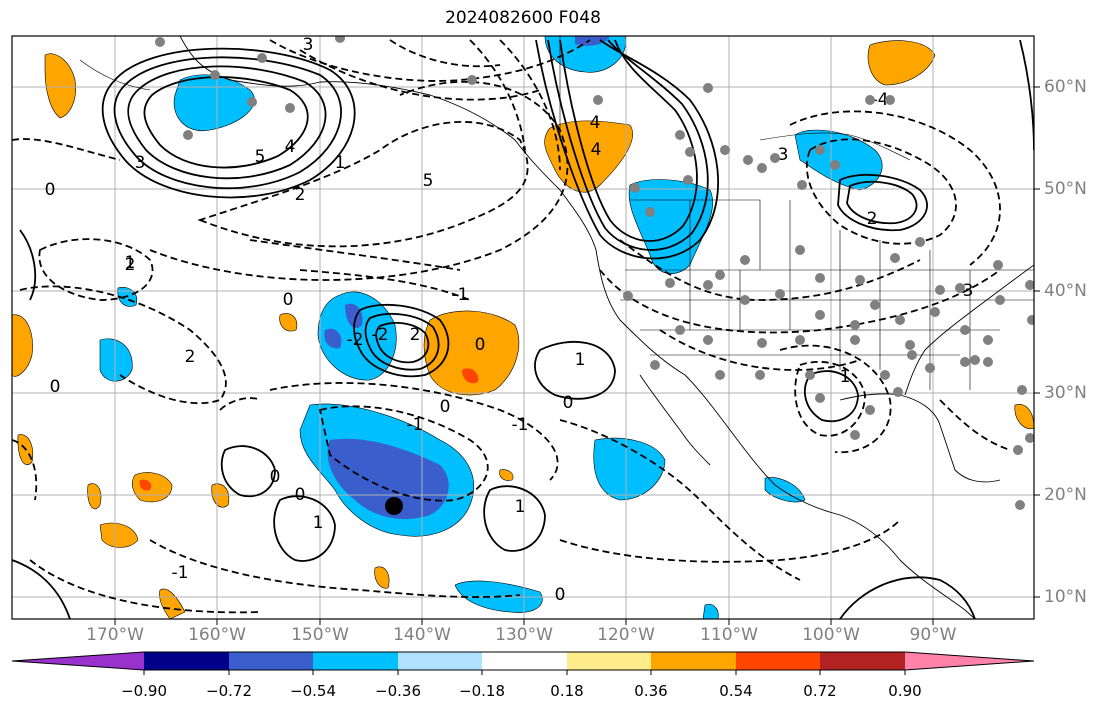  What do you see at coordinates (144, 691) in the screenshot?
I see `colorbar-tick-label: −0.90` at bounding box center [144, 691].